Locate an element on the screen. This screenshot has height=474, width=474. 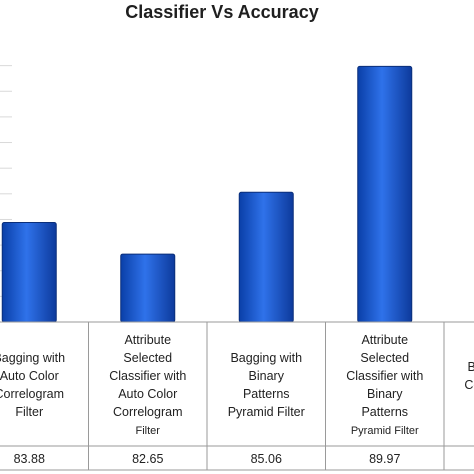
value-label: 83.88 is located at coordinates (29, 459).